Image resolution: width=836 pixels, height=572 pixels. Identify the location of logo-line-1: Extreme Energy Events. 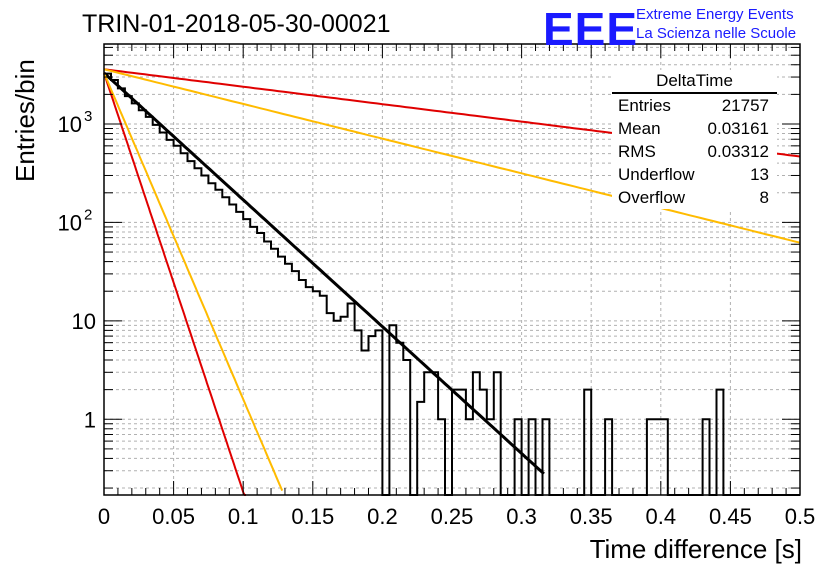
(715, 14).